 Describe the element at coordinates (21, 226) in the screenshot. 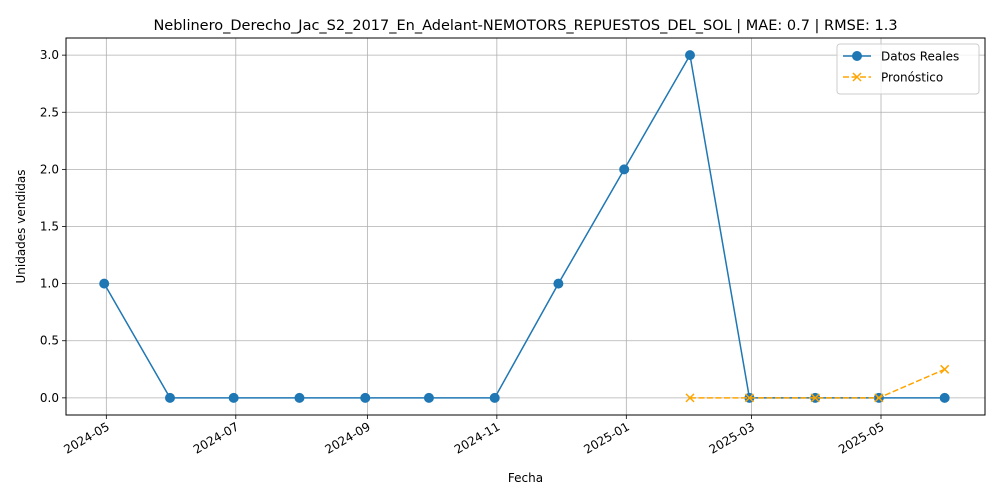

I see `y-axis-label: Unidades vendidas` at that location.